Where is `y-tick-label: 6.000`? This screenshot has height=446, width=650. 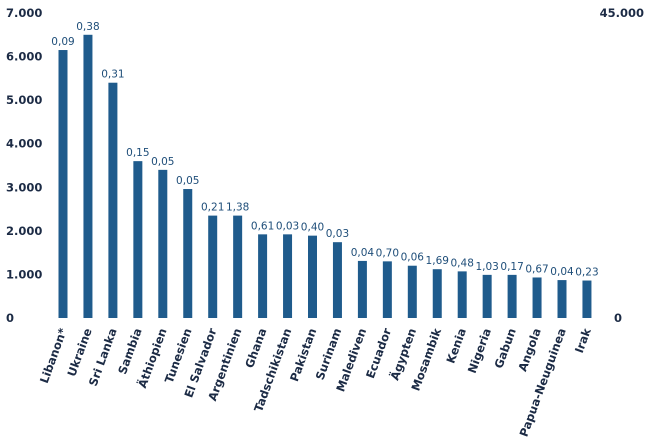
y-tick-label: 6.000 is located at coordinates (24, 57).